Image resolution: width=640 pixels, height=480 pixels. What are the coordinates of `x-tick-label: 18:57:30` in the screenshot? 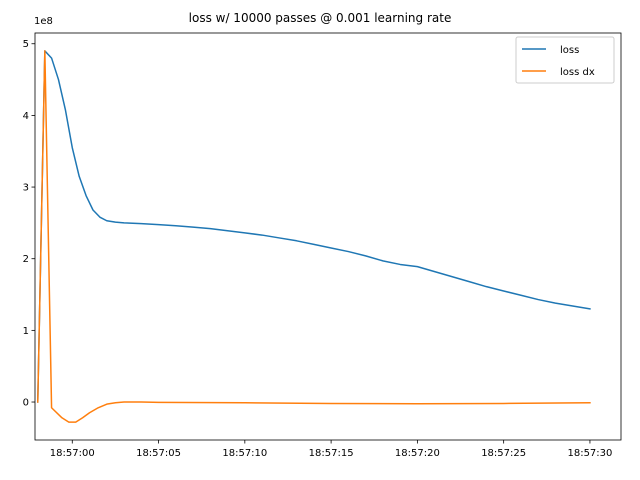 It's located at (589, 453).